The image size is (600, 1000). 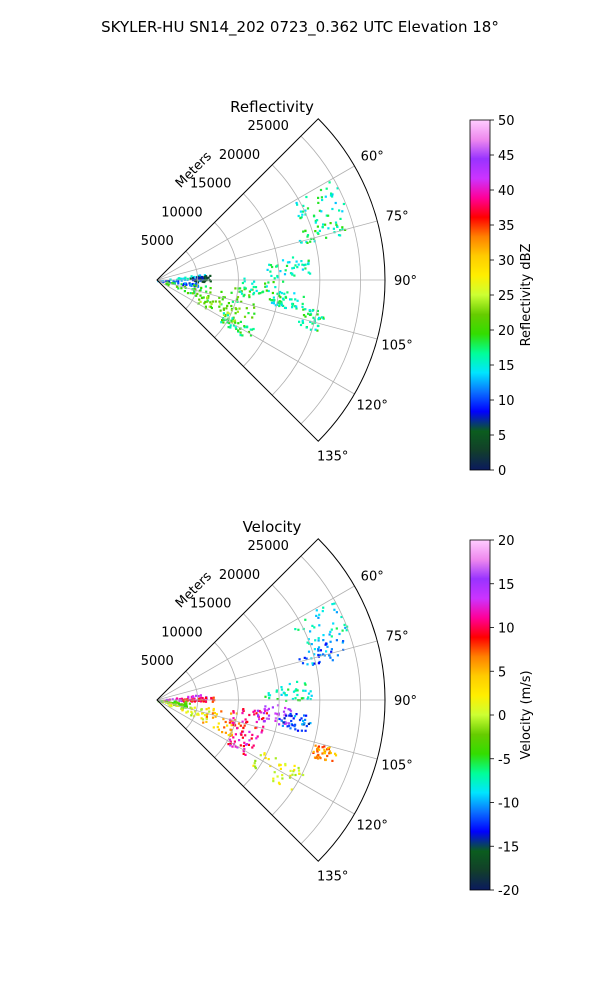 I want to click on sector-frame, so click(x=271, y=280).